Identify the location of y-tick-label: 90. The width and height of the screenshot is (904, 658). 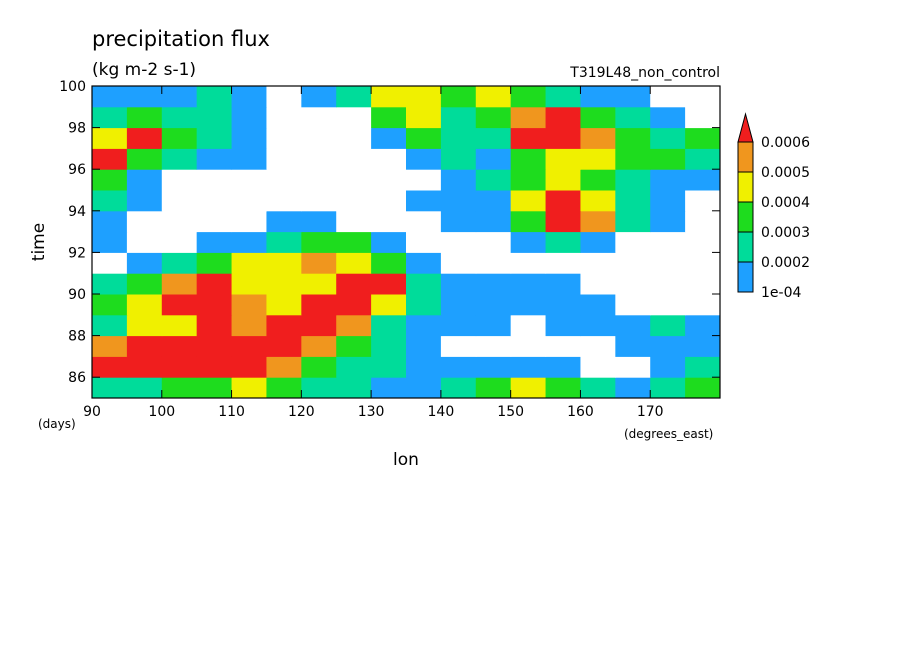
(77, 295).